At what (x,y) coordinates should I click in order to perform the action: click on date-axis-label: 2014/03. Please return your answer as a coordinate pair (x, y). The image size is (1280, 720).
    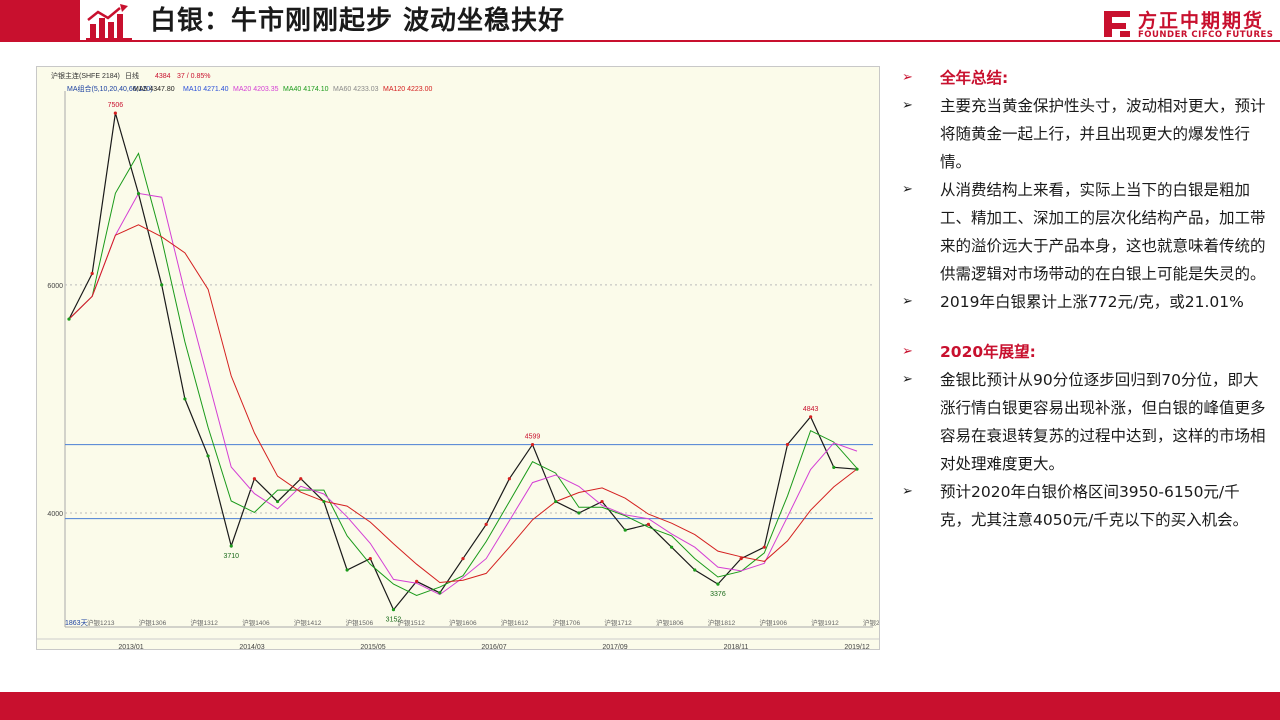
    Looking at the image, I should click on (251, 647).